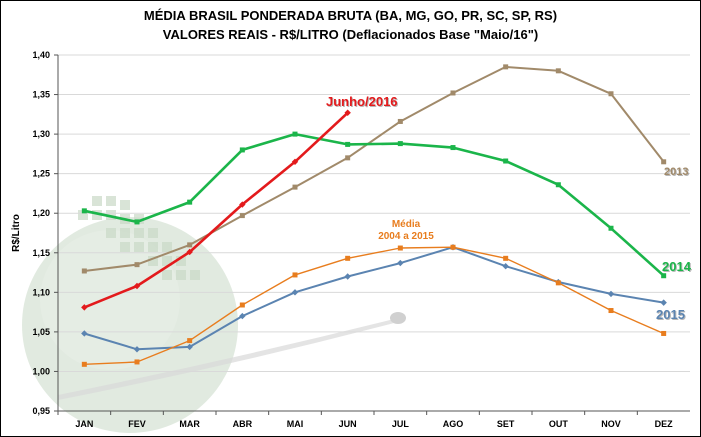  Describe the element at coordinates (453, 424) in the screenshot. I see `x-tick-label: AGO` at that location.